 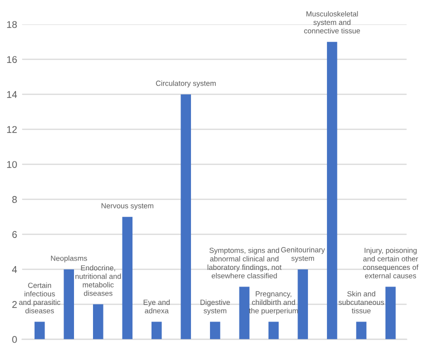 I want to click on y-tick-label: 8, so click(x=14, y=199).